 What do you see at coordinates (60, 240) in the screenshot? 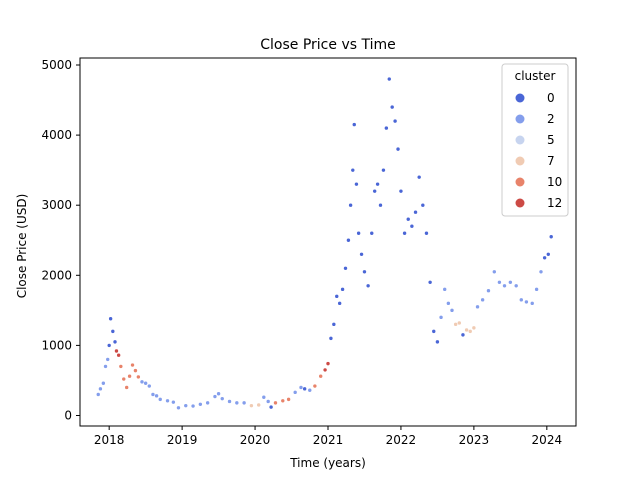
I see `y-axis: 0 1000 2000 3000 4000 5000` at bounding box center [60, 240].